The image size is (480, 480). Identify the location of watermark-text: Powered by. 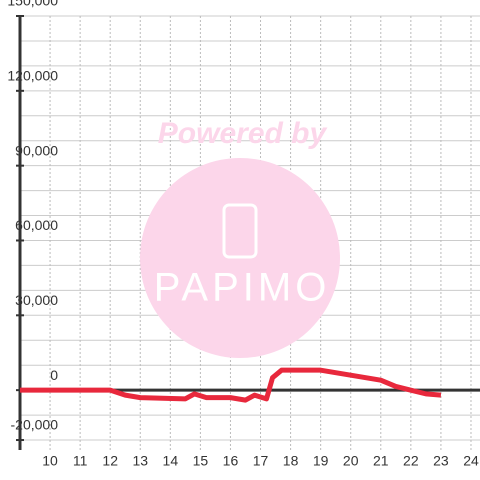
(243, 133).